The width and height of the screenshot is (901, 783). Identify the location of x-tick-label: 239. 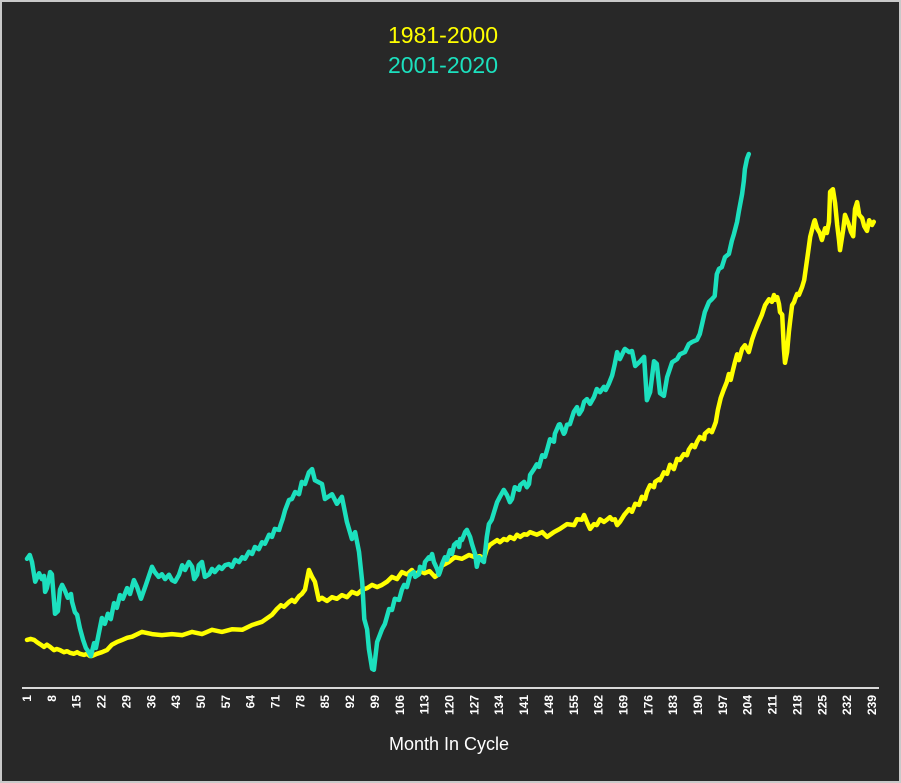
(872, 705).